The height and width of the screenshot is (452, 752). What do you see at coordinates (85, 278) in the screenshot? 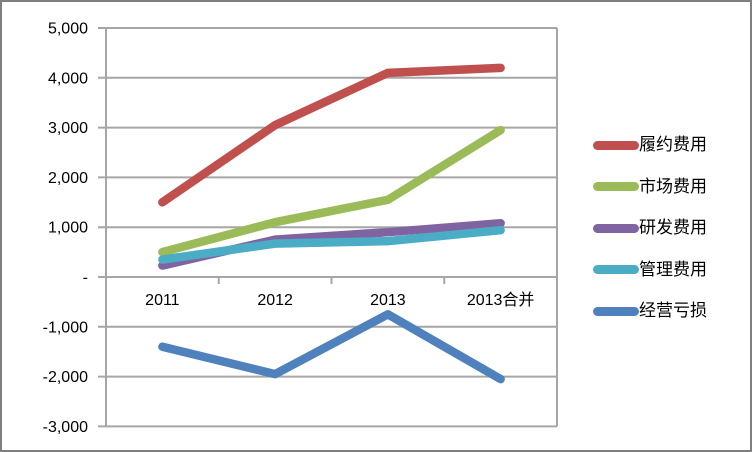
I see `y-tick-label: -` at bounding box center [85, 278].